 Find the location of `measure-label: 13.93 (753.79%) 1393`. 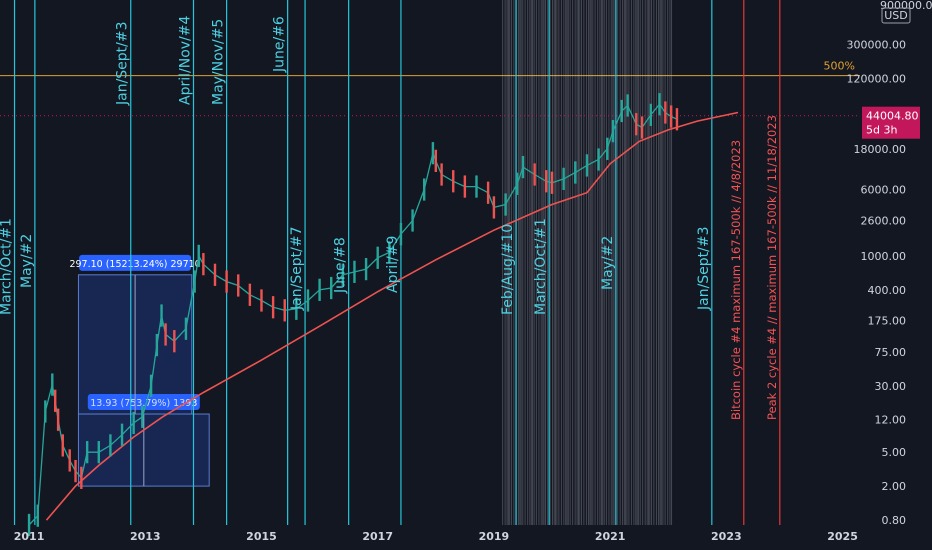

measure-label: 13.93 (753.79%) 1393 is located at coordinates (143, 403).